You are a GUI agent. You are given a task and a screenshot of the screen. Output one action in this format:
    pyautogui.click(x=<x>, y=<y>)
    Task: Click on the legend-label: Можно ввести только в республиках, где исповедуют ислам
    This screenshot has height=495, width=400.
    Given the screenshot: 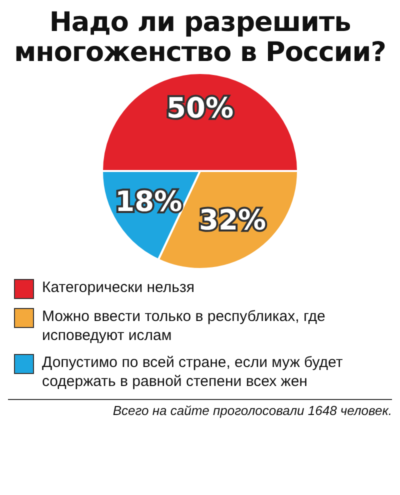 What is the action you would take?
    pyautogui.click(x=184, y=326)
    